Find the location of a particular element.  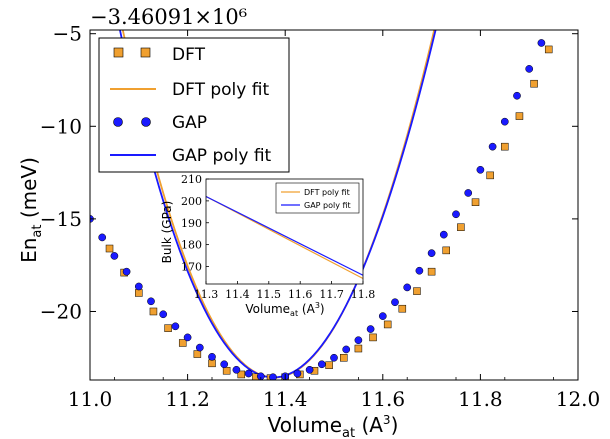

legend-entry-gap-poly-fit: GAP poly fit is located at coordinates (191, 156).